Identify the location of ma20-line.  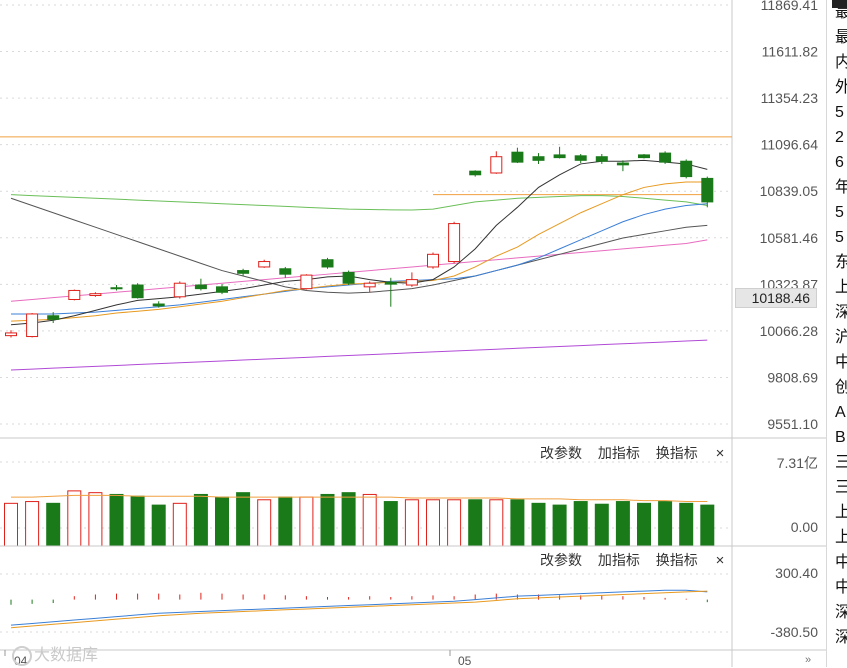
(359, 259).